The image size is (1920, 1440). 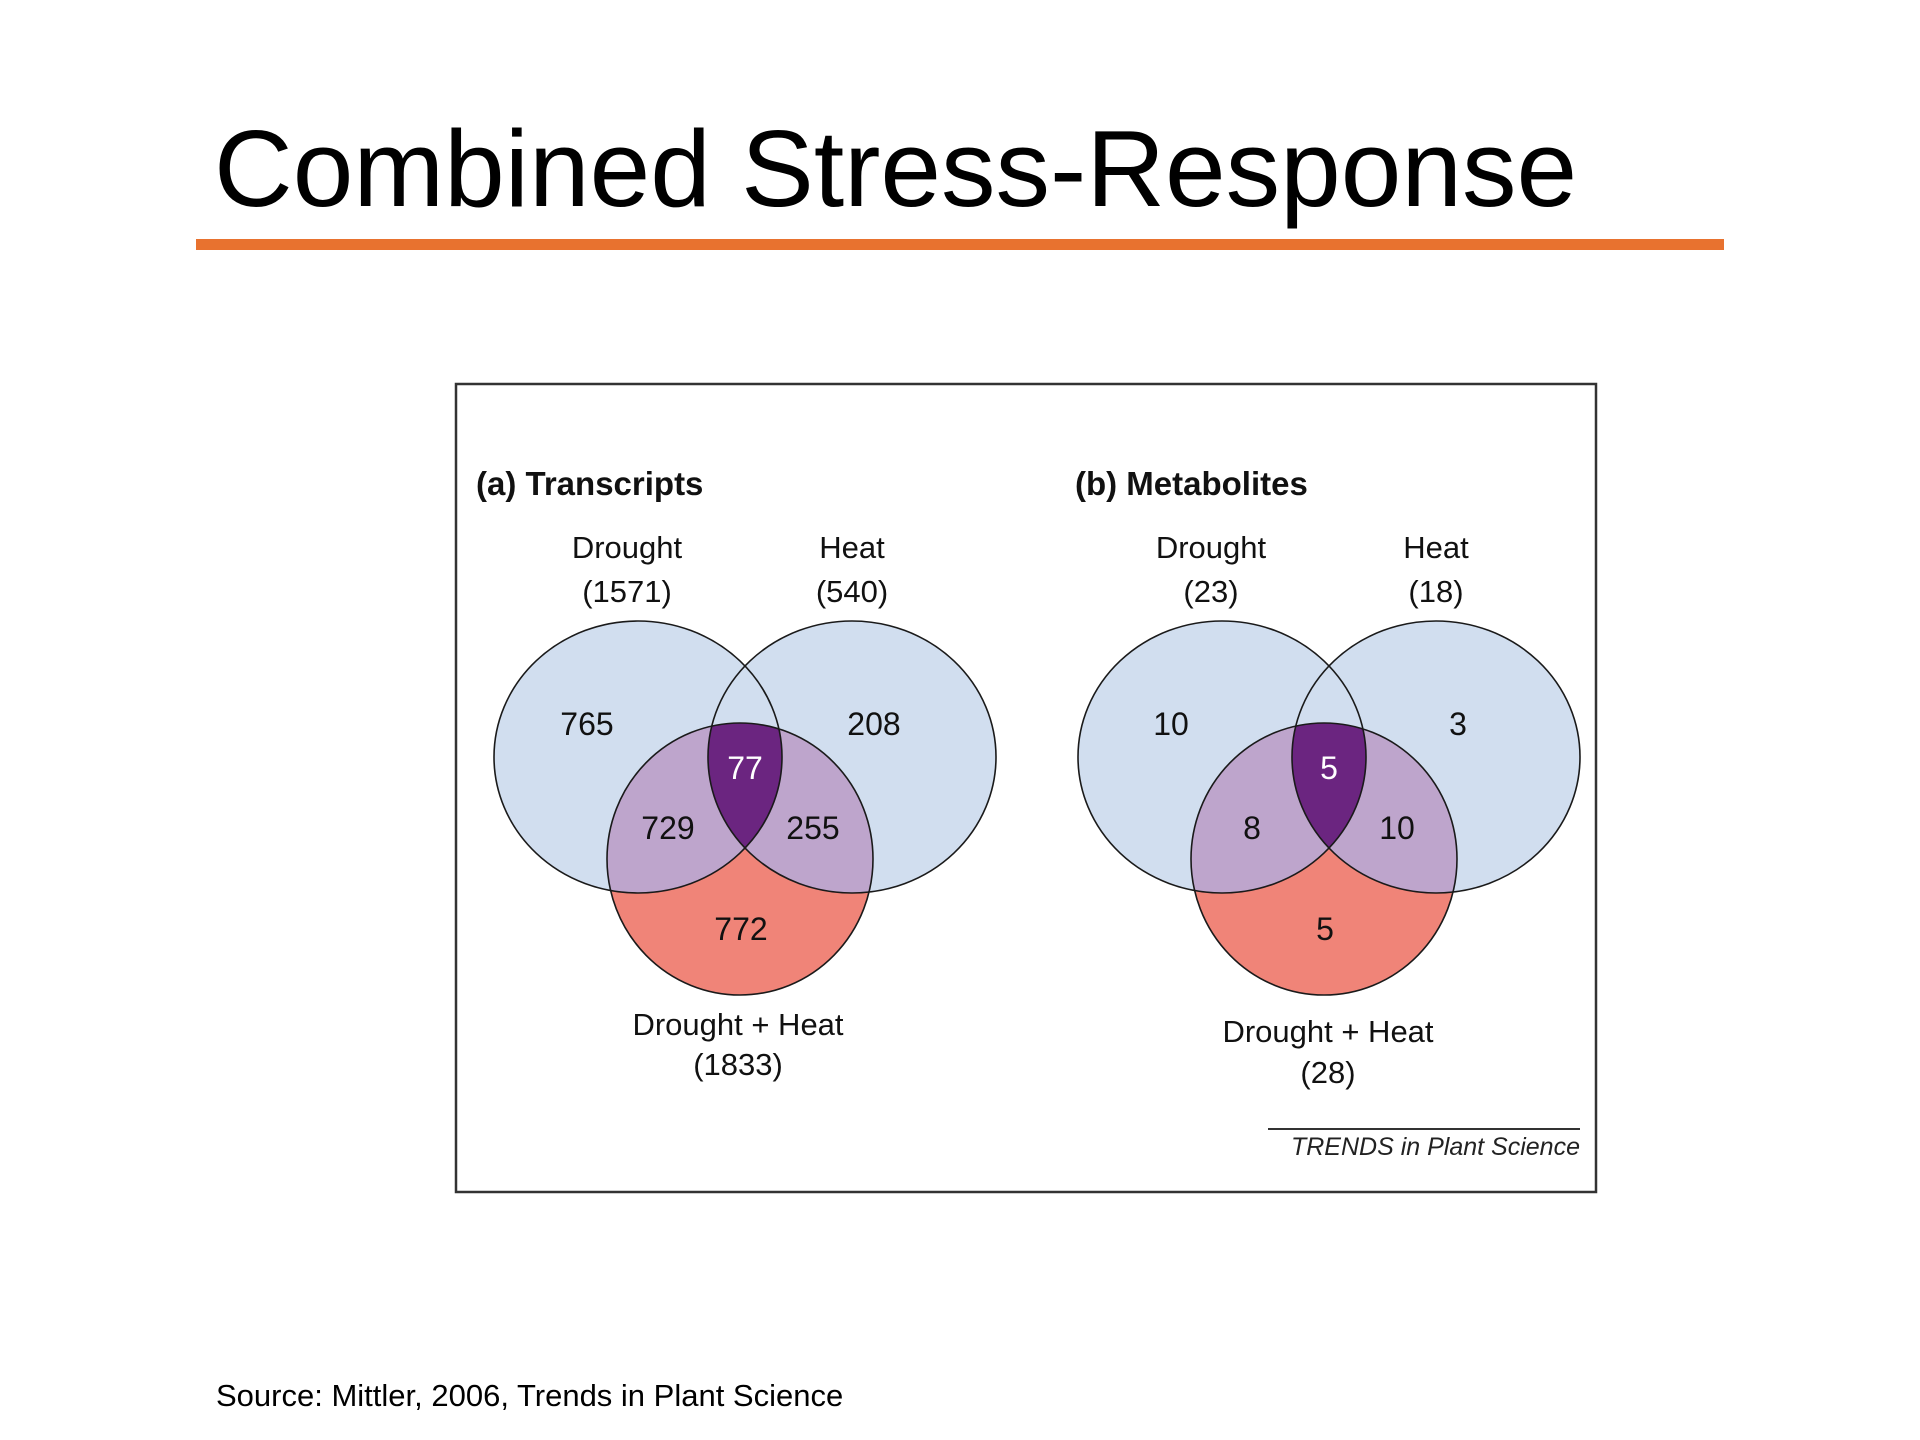 What do you see at coordinates (1252, 828) in the screenshot?
I see `count-drought-and-combined: 8` at bounding box center [1252, 828].